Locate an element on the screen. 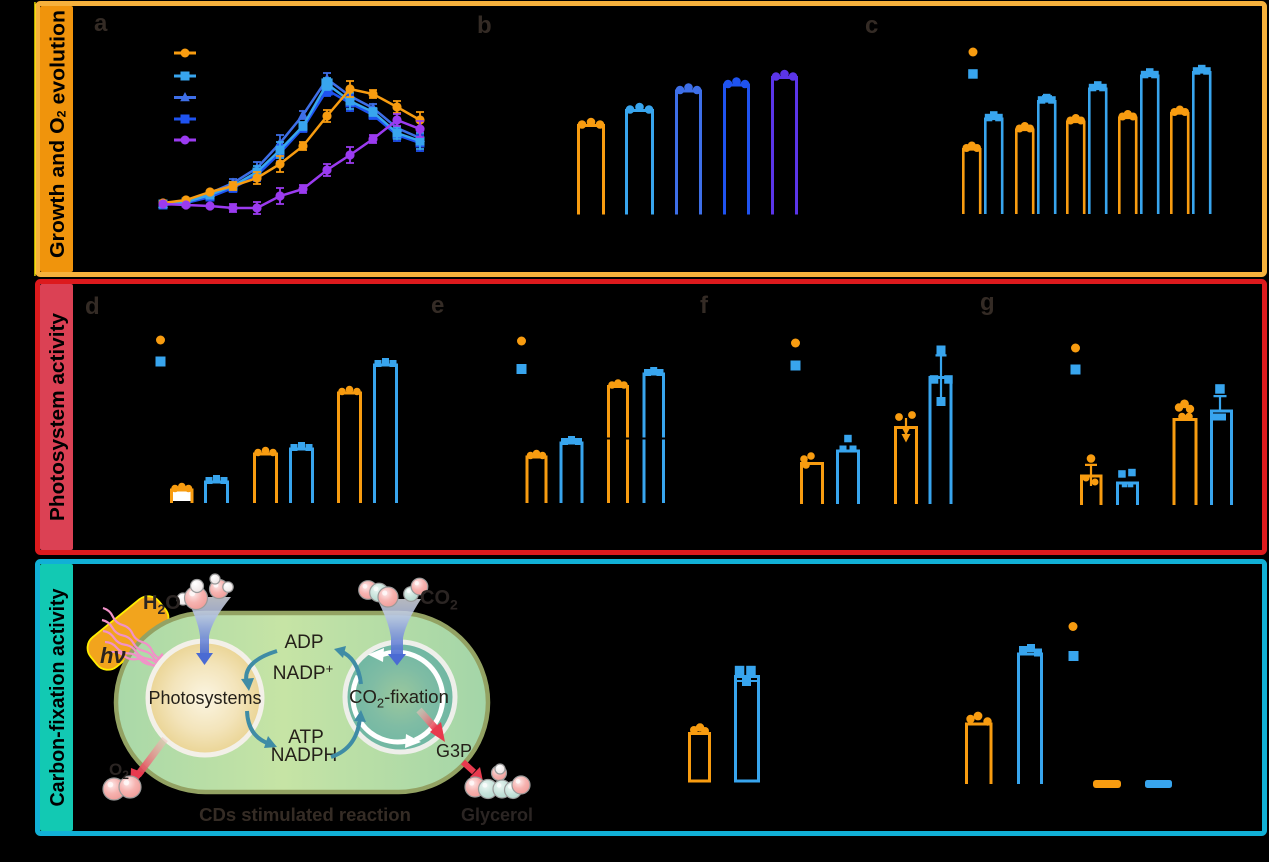  svg-text: b is located at coordinates (484, 25).